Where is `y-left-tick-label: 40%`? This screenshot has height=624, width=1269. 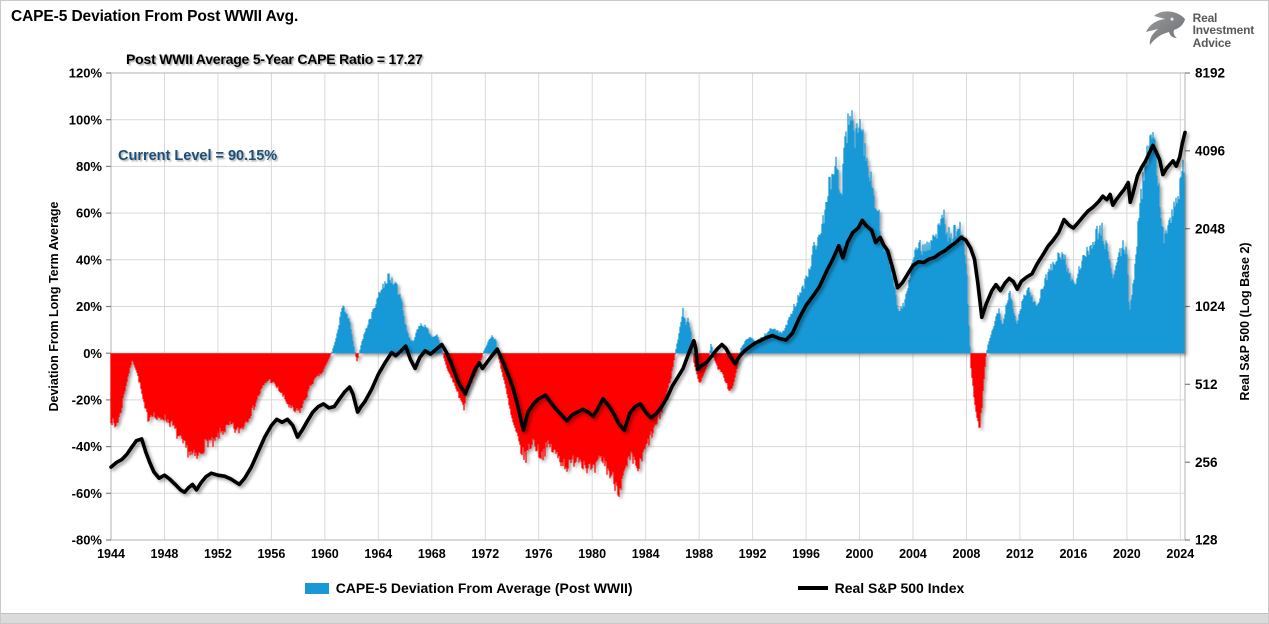 y-left-tick-label: 40% is located at coordinates (89, 259).